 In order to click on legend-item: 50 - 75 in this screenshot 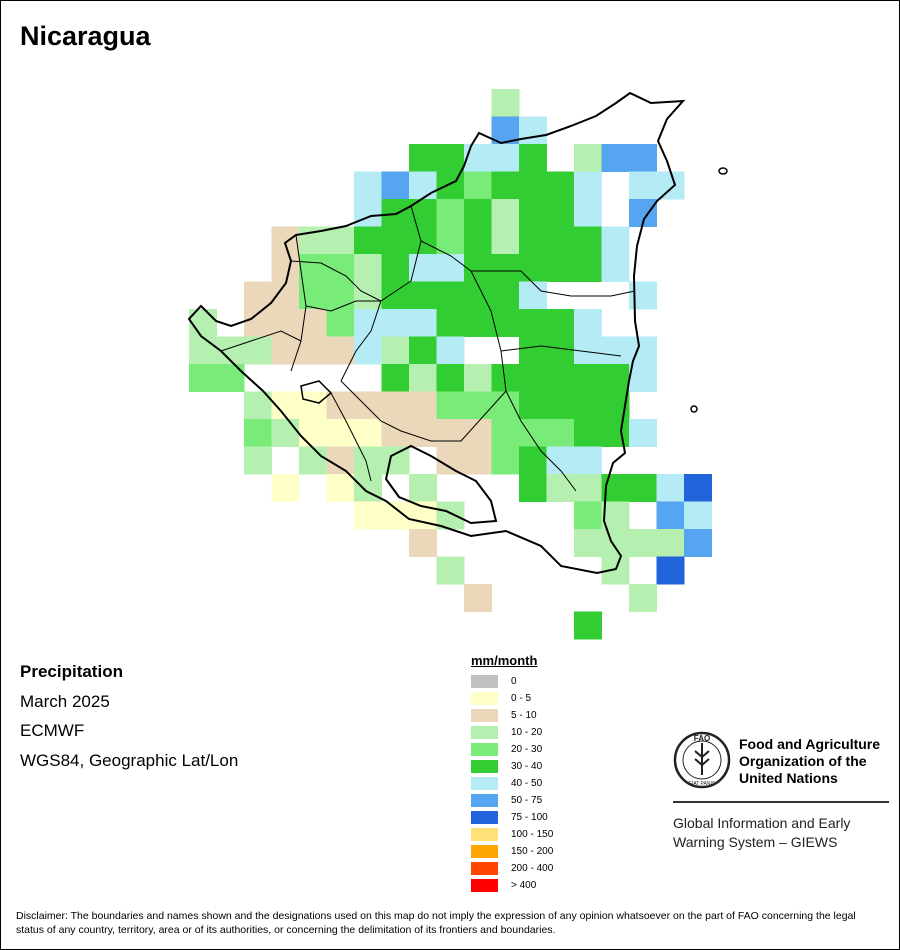, I will do `click(512, 800)`.